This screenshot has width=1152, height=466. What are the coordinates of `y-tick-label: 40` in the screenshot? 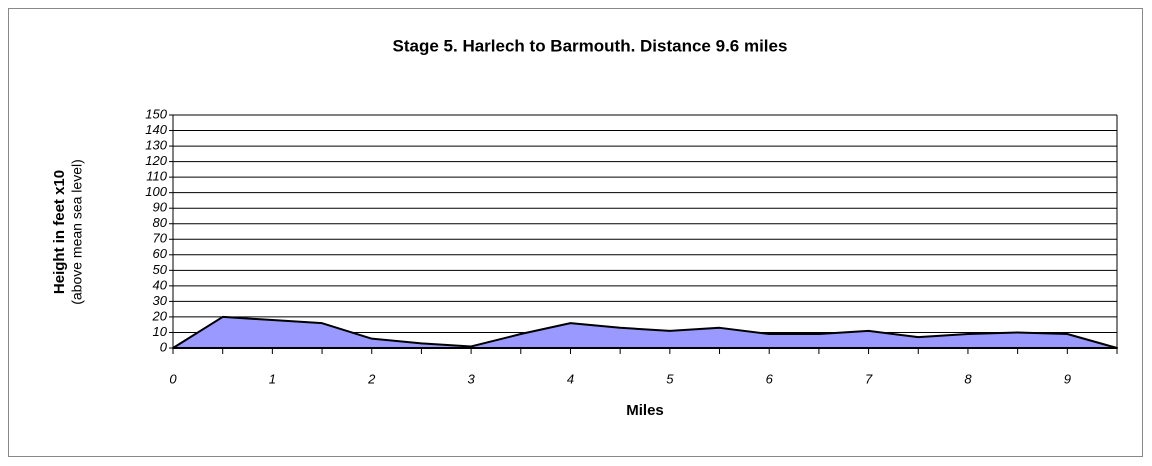 It's located at (160, 284).